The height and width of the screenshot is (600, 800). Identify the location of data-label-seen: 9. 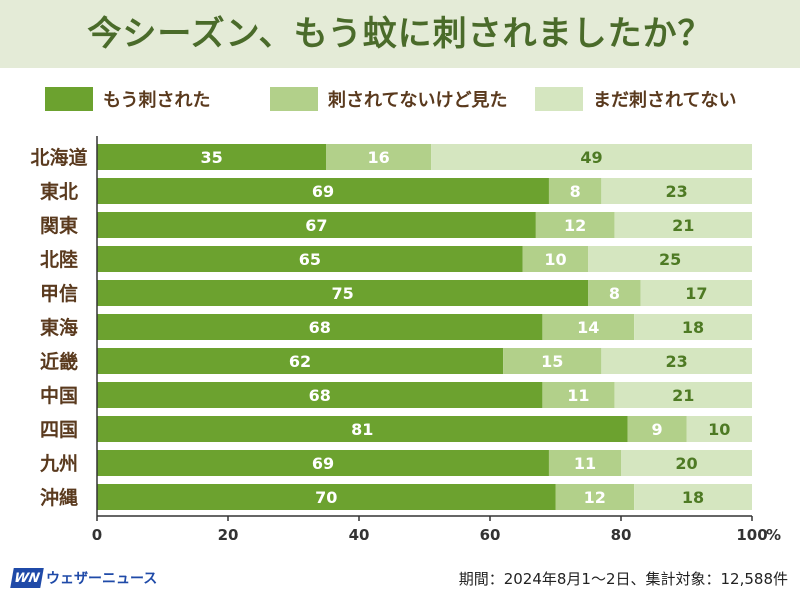
(656, 429).